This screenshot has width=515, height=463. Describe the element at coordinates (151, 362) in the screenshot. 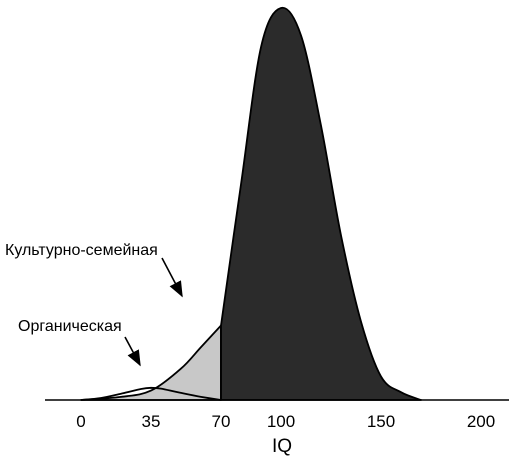

I see `cultural-familial-area` at that location.